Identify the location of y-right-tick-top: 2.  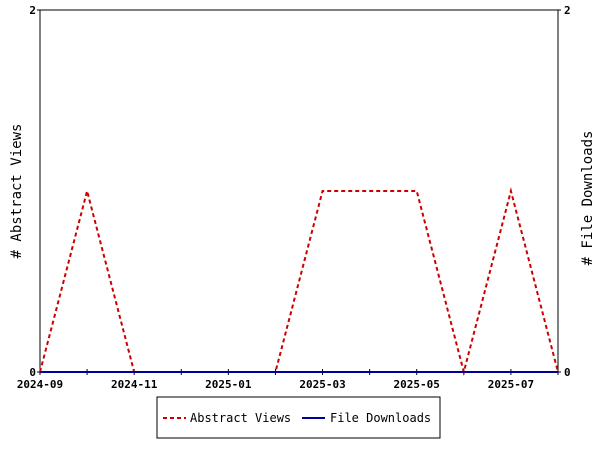
(567, 10).